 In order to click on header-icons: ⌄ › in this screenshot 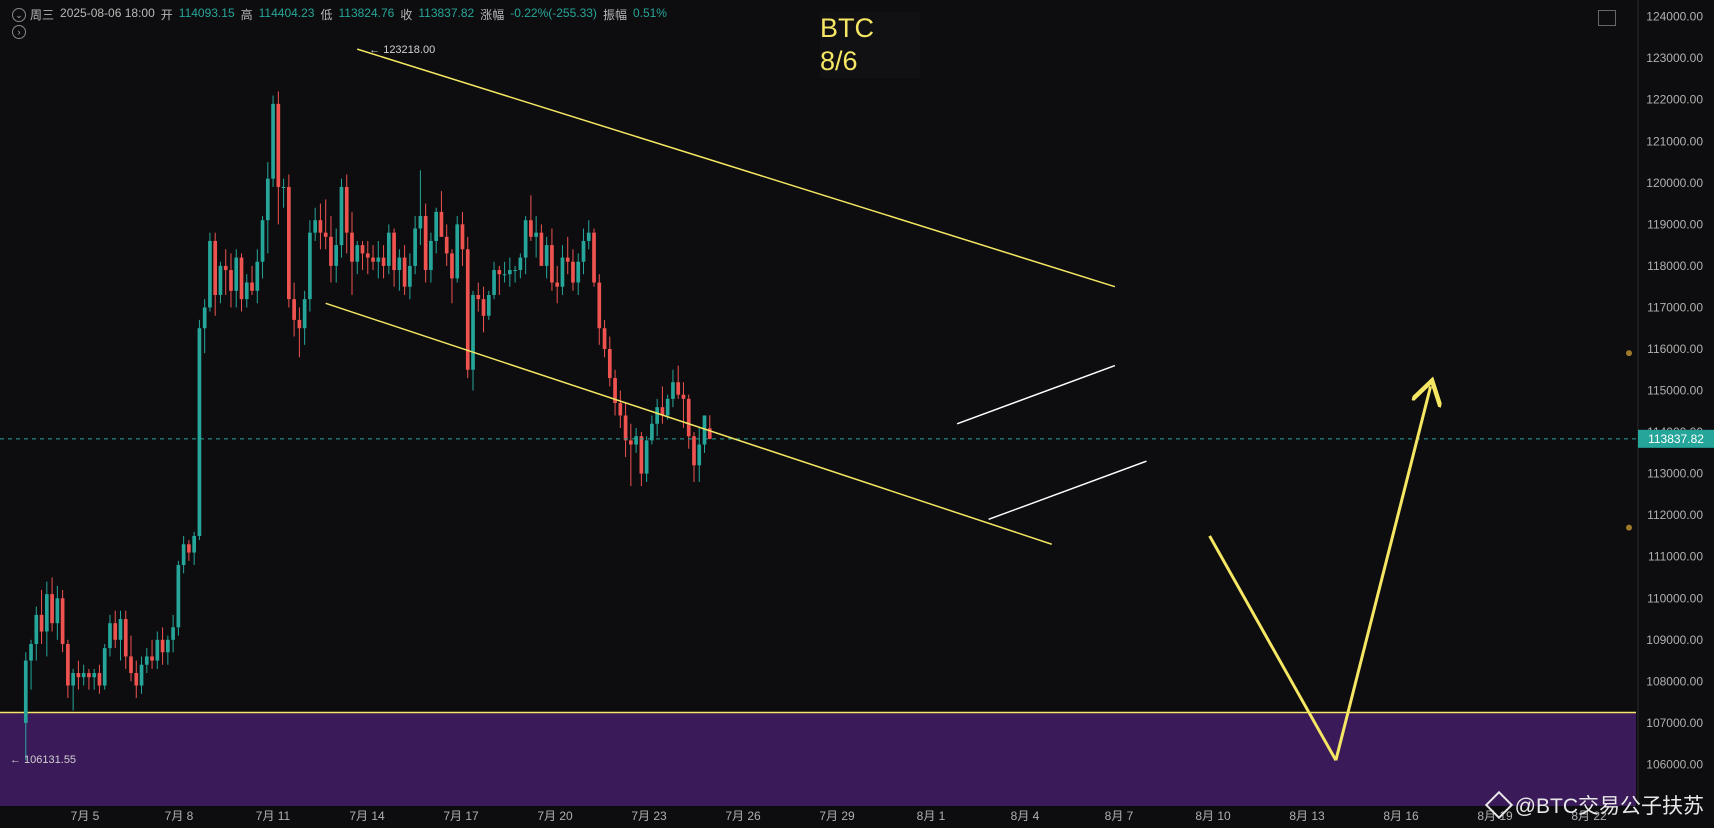, I will do `click(19, 25)`.